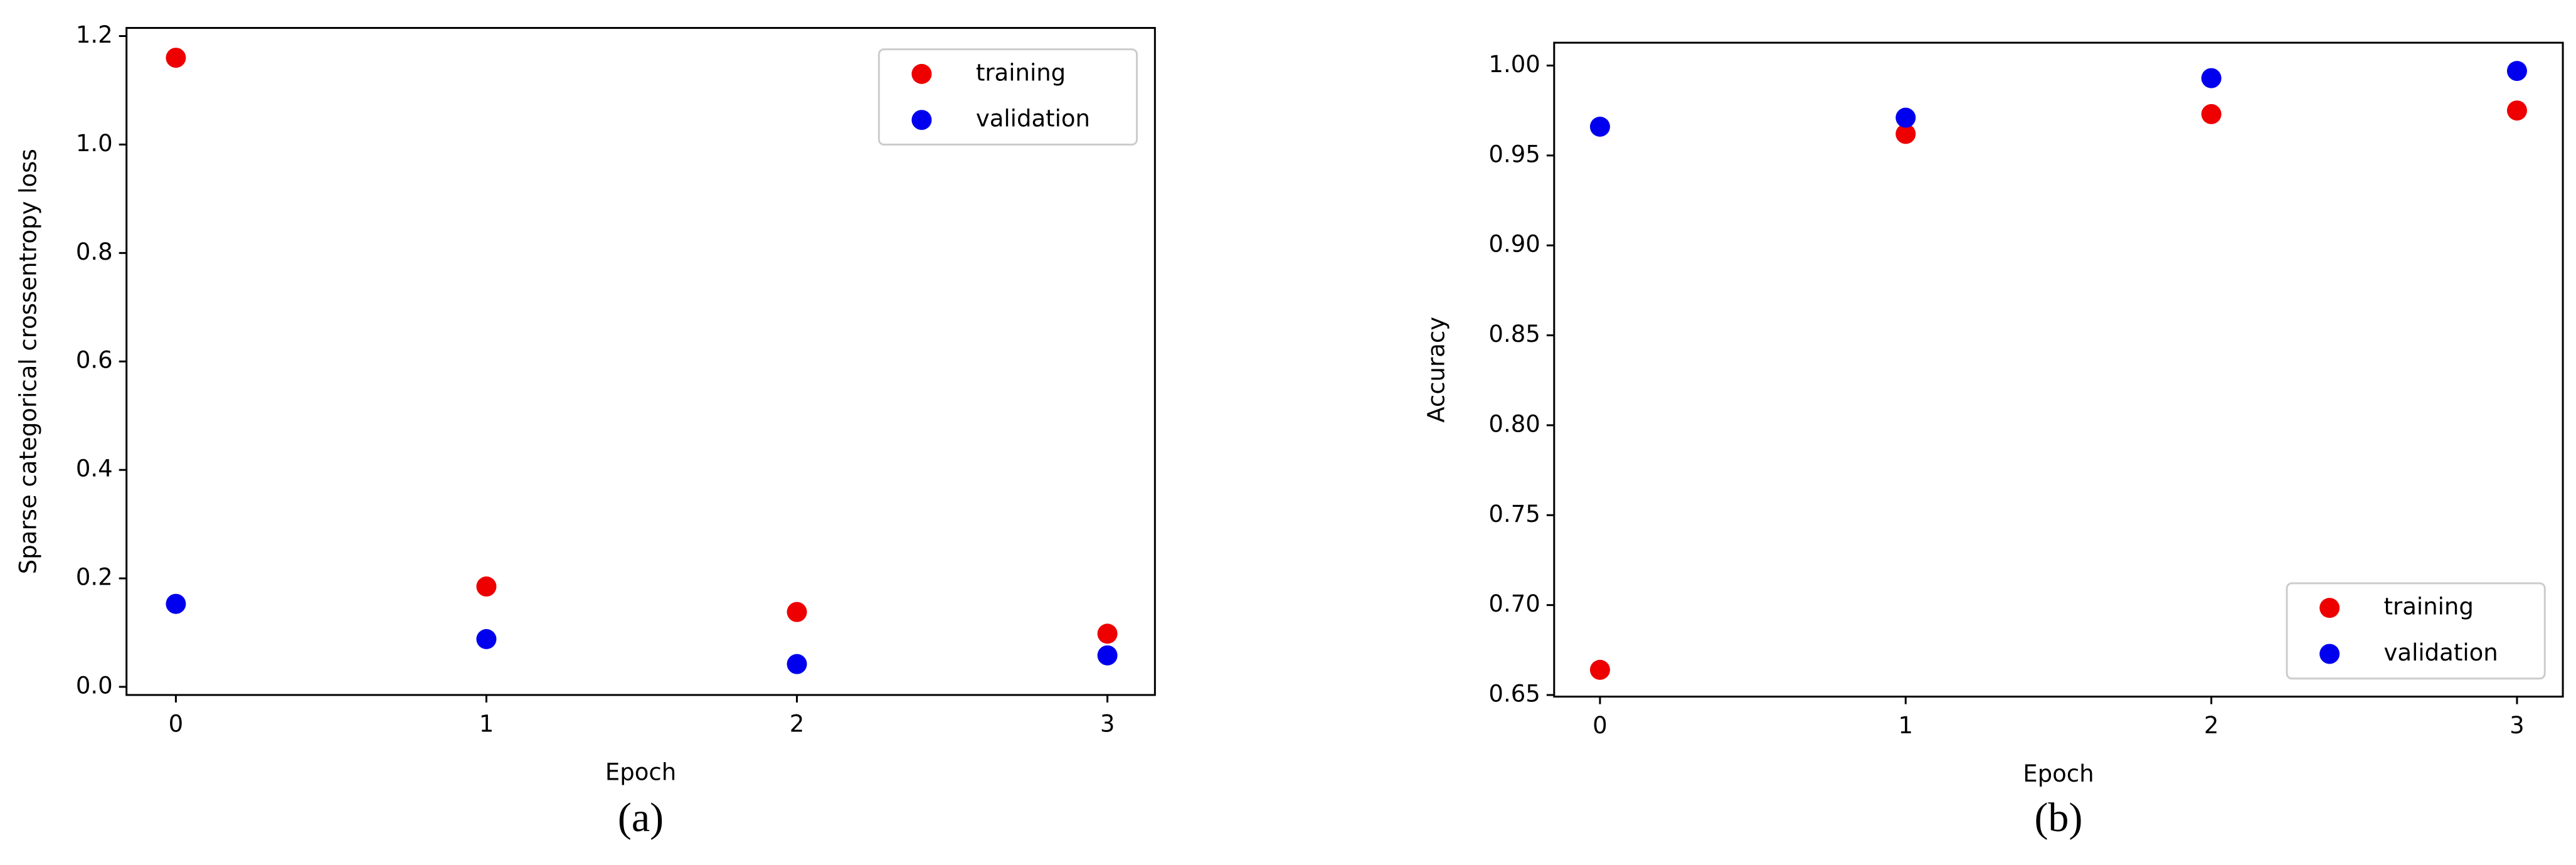  I want to click on y-tick-label: 0.75, so click(1514, 514).